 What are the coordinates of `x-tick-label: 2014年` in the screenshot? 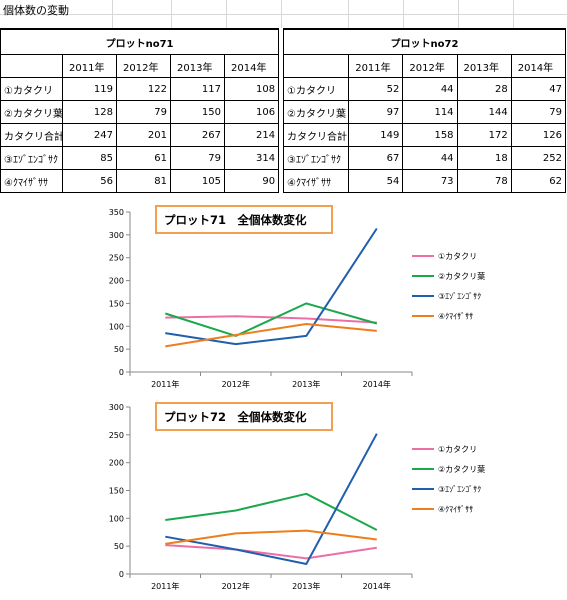 It's located at (377, 586).